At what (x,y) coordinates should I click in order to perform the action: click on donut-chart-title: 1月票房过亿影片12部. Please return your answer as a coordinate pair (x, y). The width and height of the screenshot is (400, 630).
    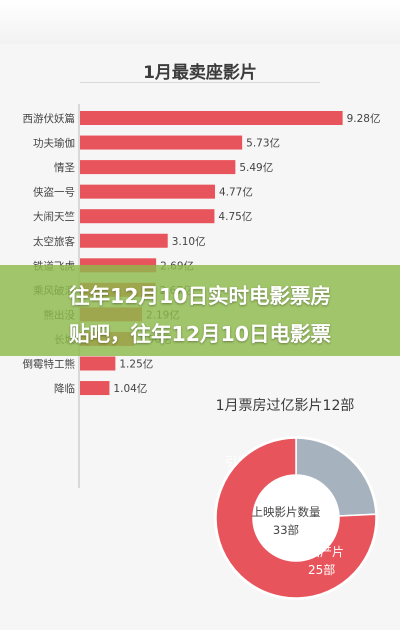
    Looking at the image, I should click on (285, 406).